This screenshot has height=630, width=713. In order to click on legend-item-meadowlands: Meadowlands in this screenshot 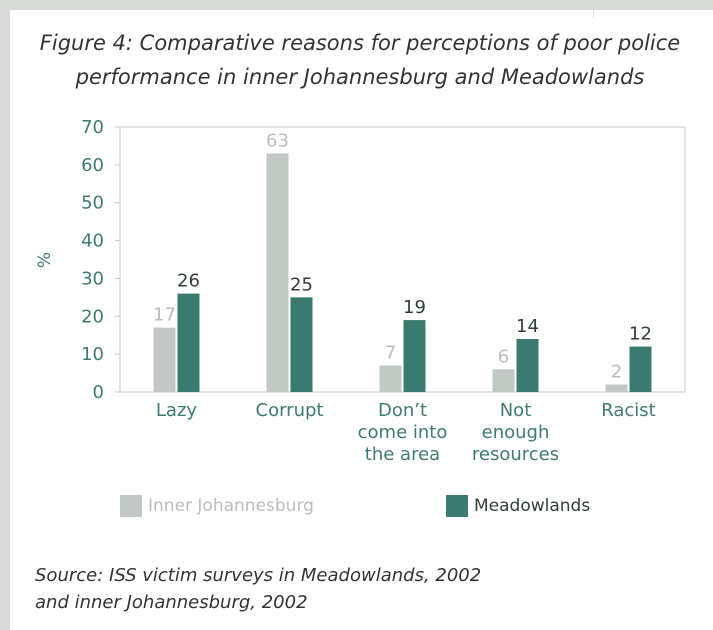, I will do `click(518, 506)`.